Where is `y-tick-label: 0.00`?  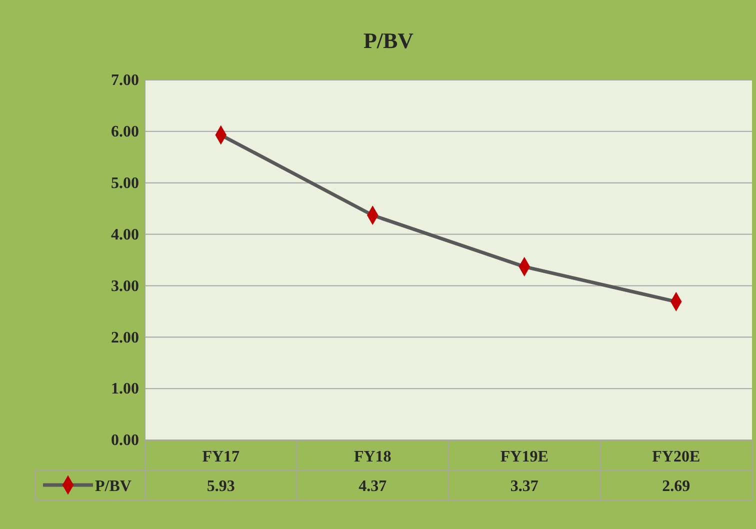 y-tick-label: 0.00 is located at coordinates (125, 441).